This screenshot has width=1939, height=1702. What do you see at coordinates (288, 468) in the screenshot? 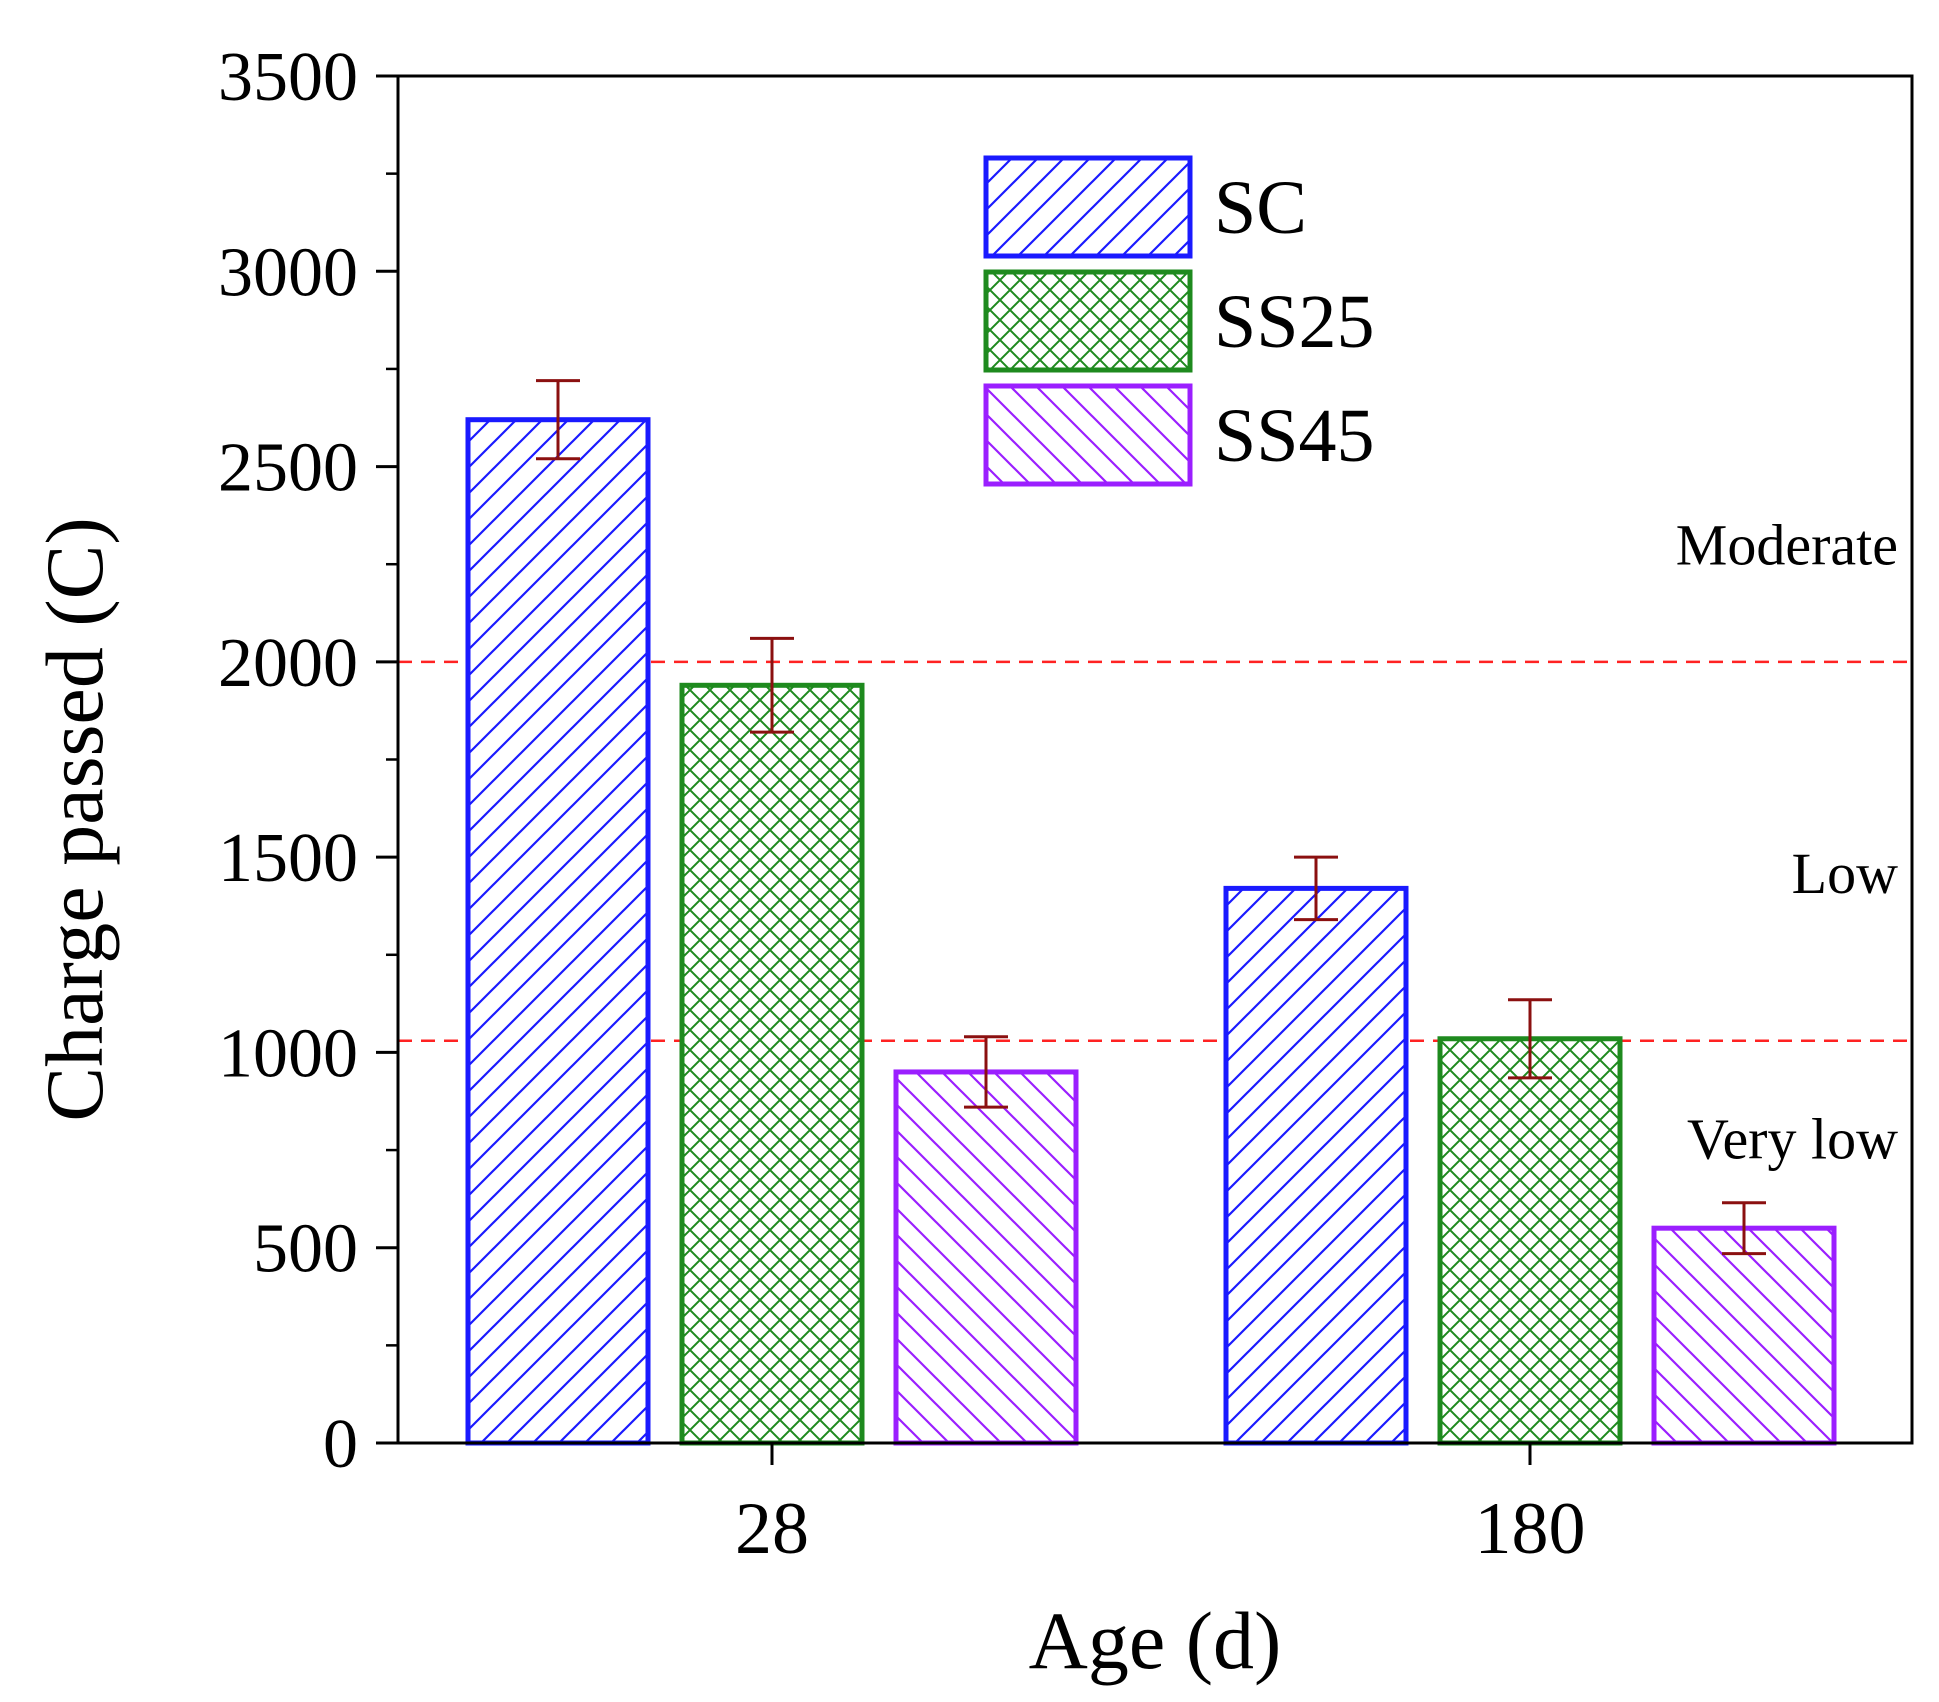
I see `y-tick-label: 2500` at bounding box center [288, 468].